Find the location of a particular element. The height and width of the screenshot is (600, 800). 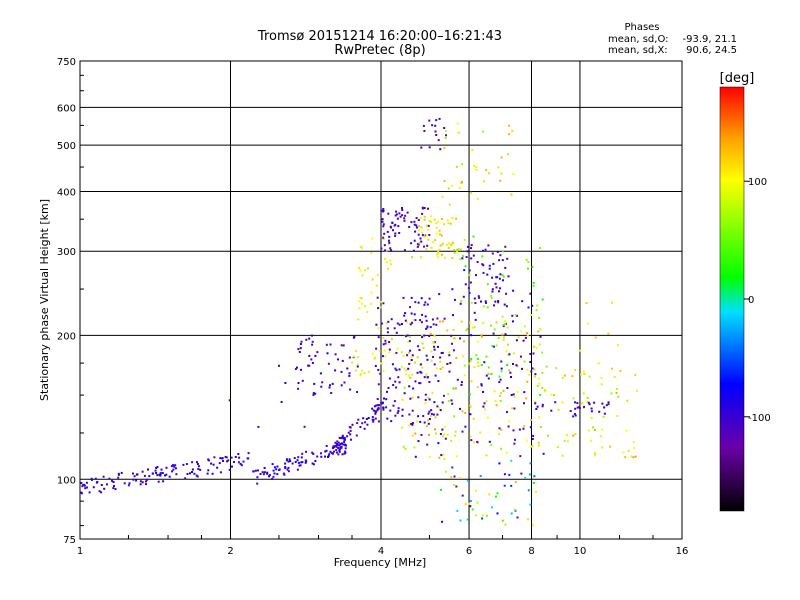

colorbar: [deg] 100 0 -100 is located at coordinates (745, 291).